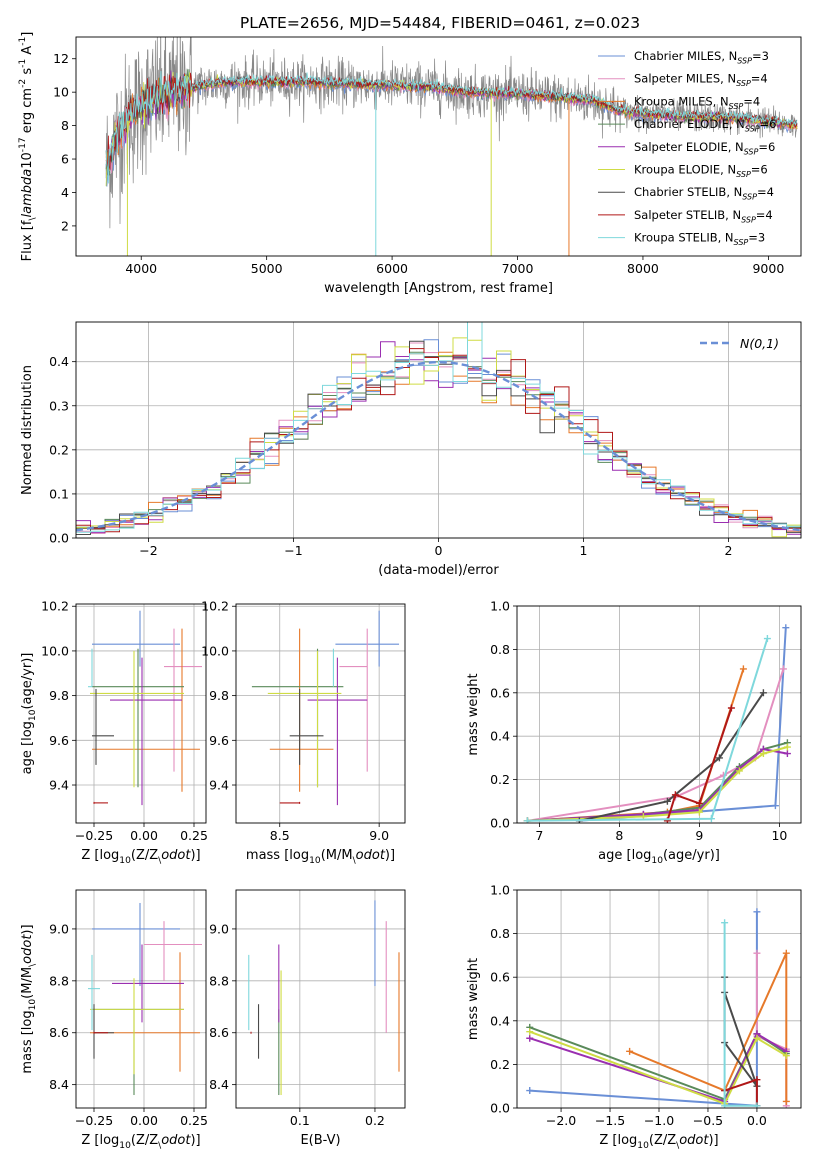  I want to click on x-tick-label: −0.25, so click(94, 1120).